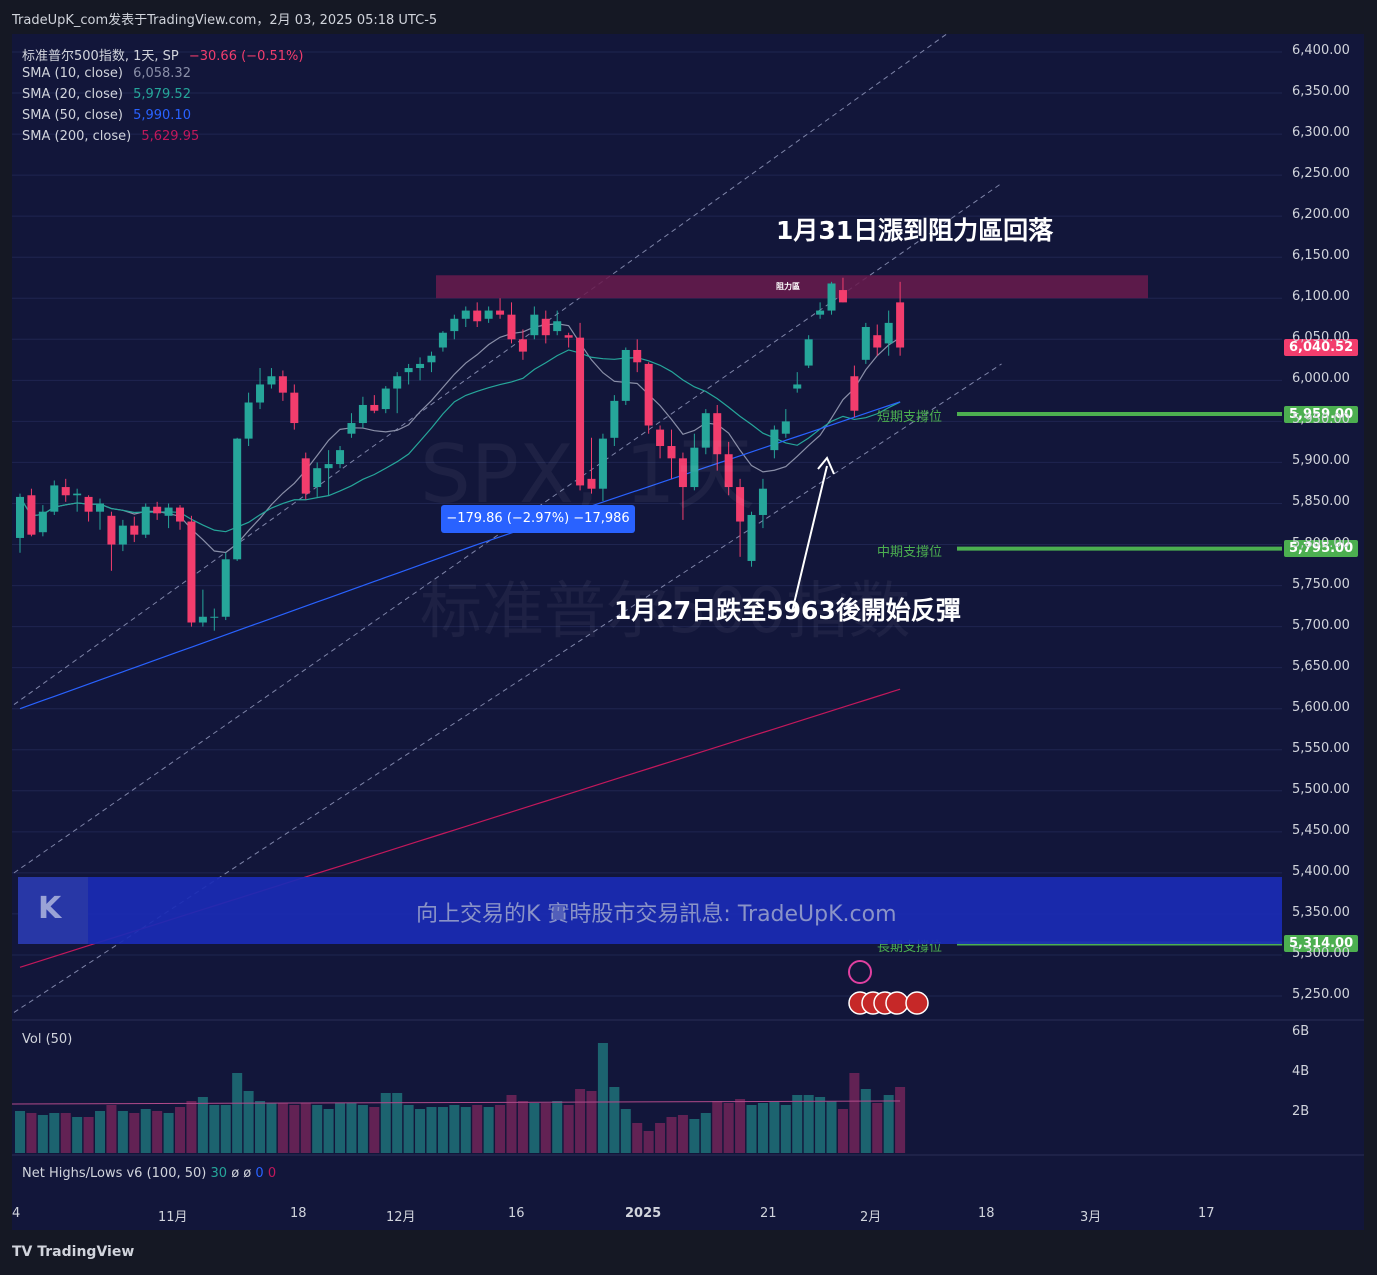 The width and height of the screenshot is (1377, 1275). Describe the element at coordinates (173, 1217) in the screenshot. I see `time-tick-label: 11月` at that location.